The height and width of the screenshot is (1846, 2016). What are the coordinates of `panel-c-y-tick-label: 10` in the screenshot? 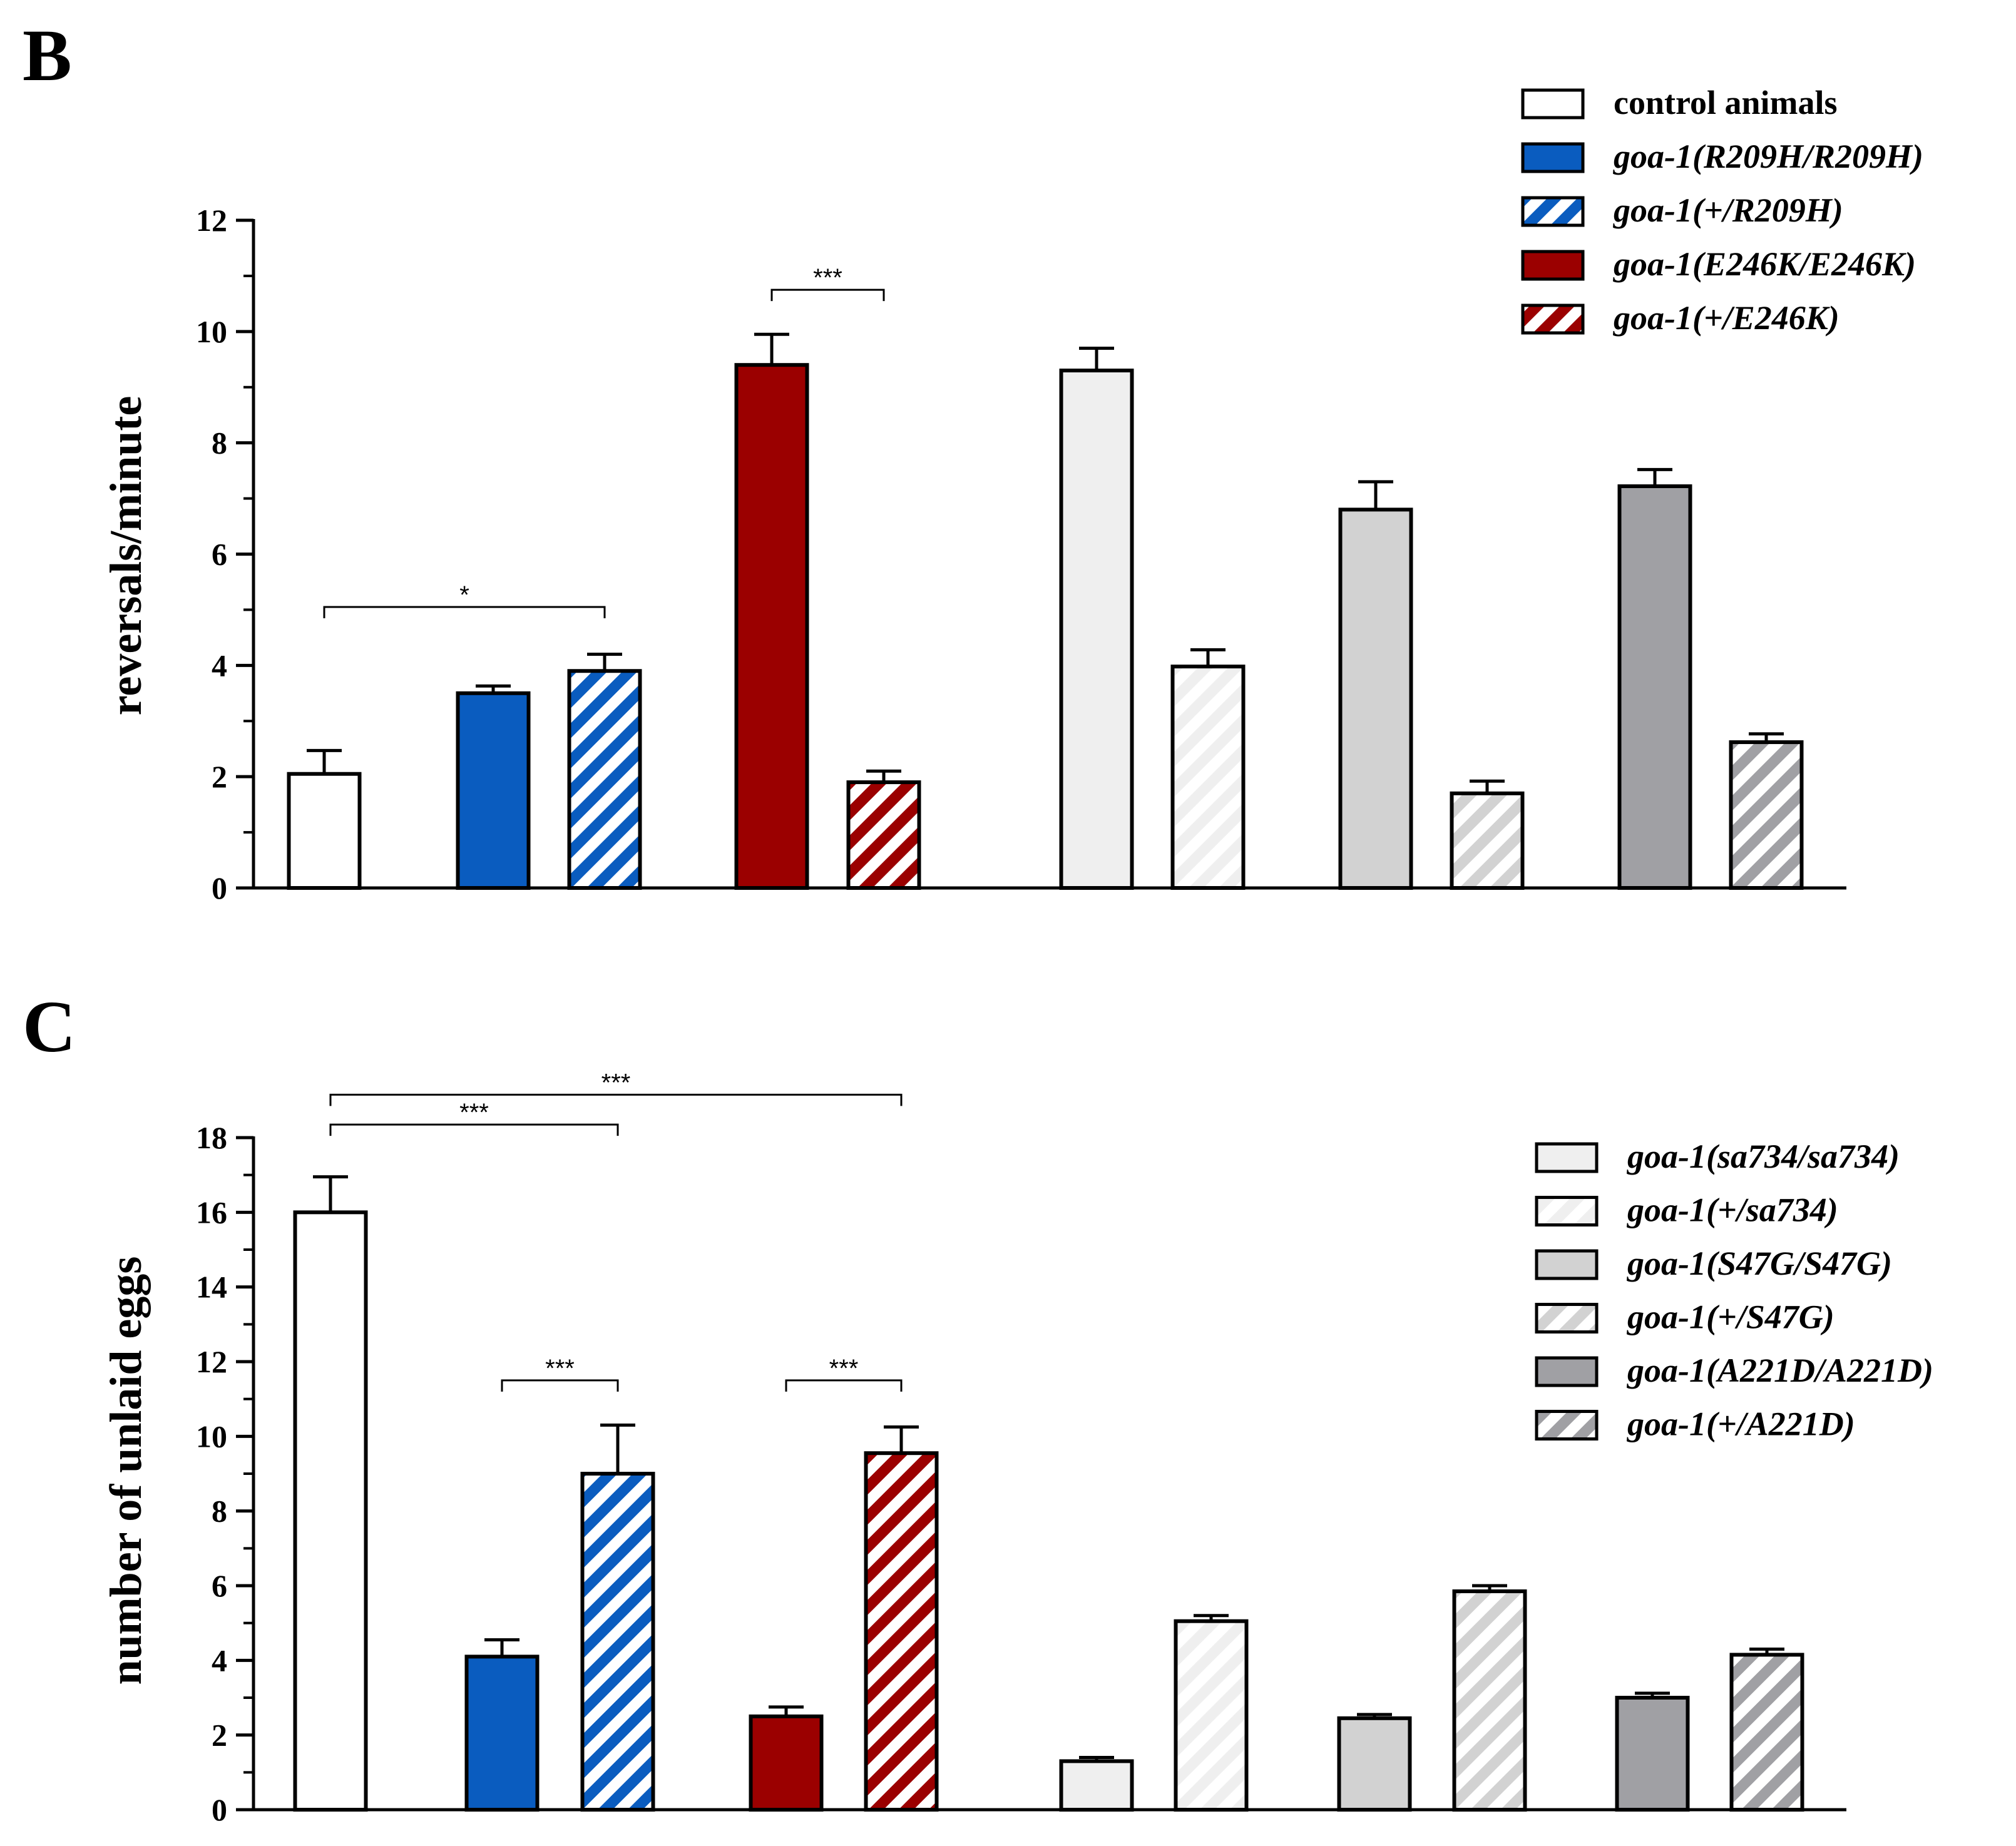 It's located at (211, 1436).